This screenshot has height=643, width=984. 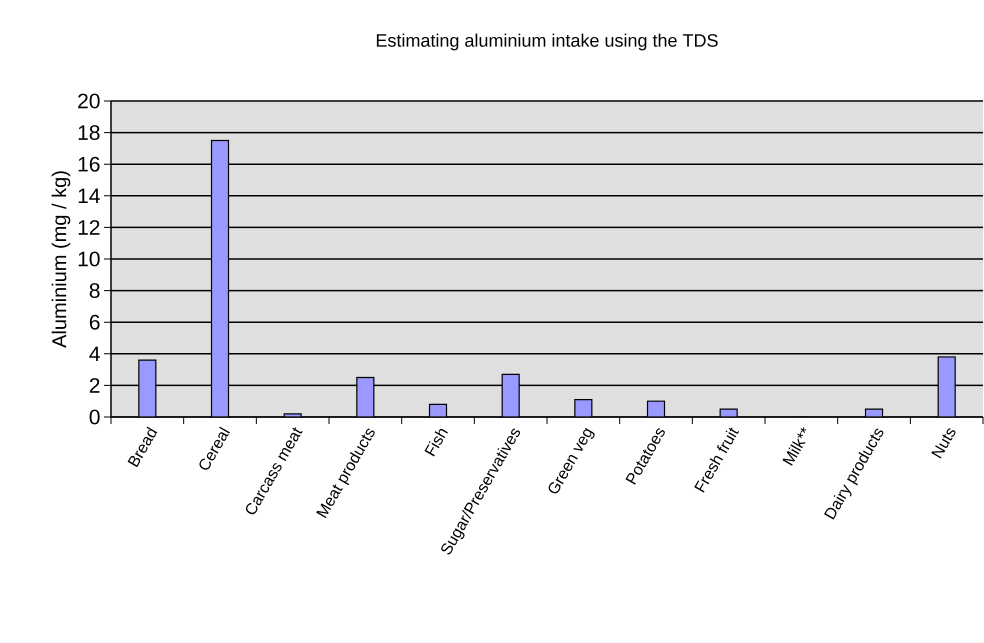 I want to click on y-tick-label: 2, so click(x=95, y=385).